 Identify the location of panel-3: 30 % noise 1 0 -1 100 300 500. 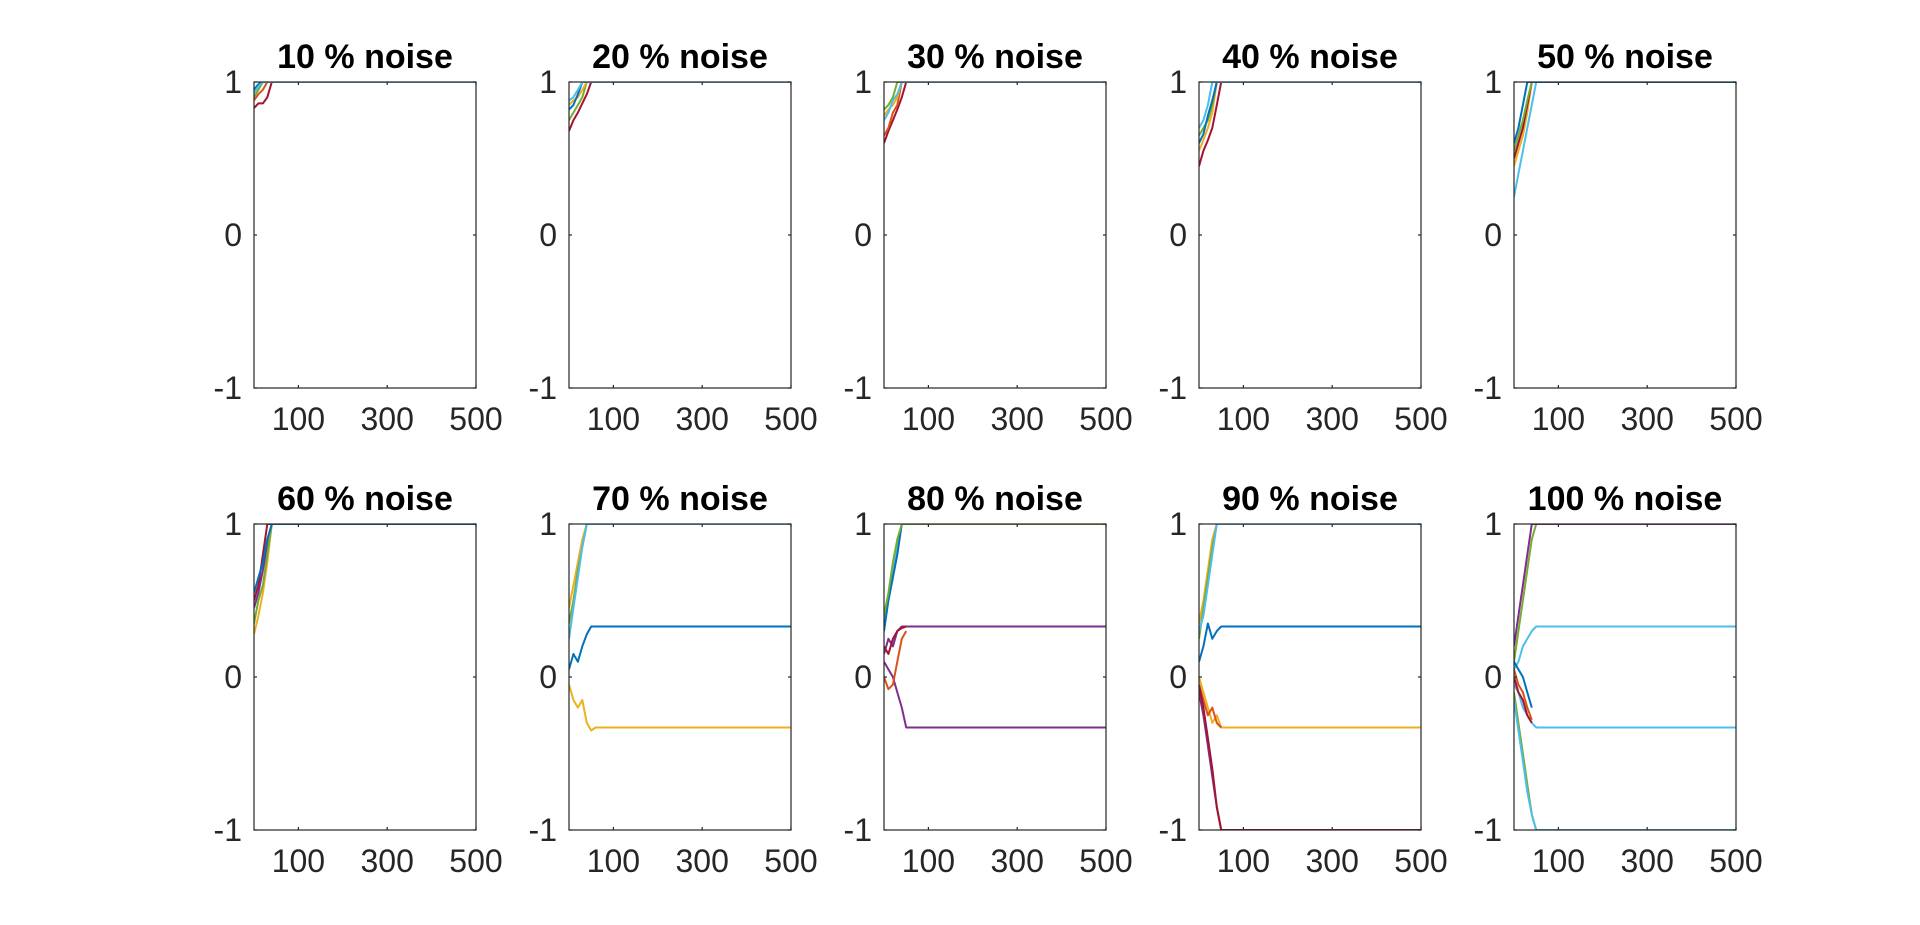
(988, 237).